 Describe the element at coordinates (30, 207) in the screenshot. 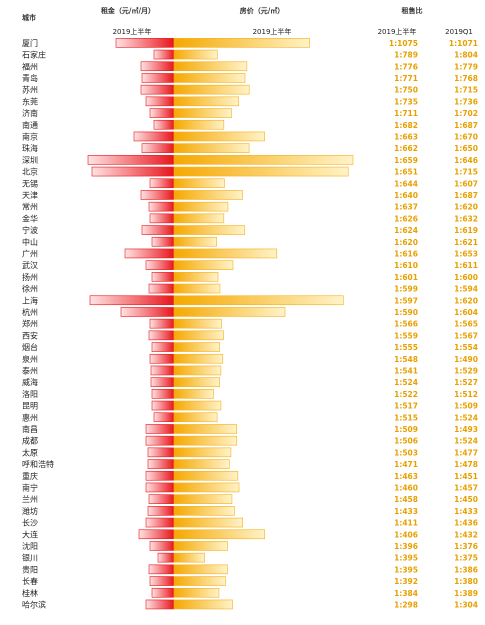

I see `city-label: 常州` at that location.